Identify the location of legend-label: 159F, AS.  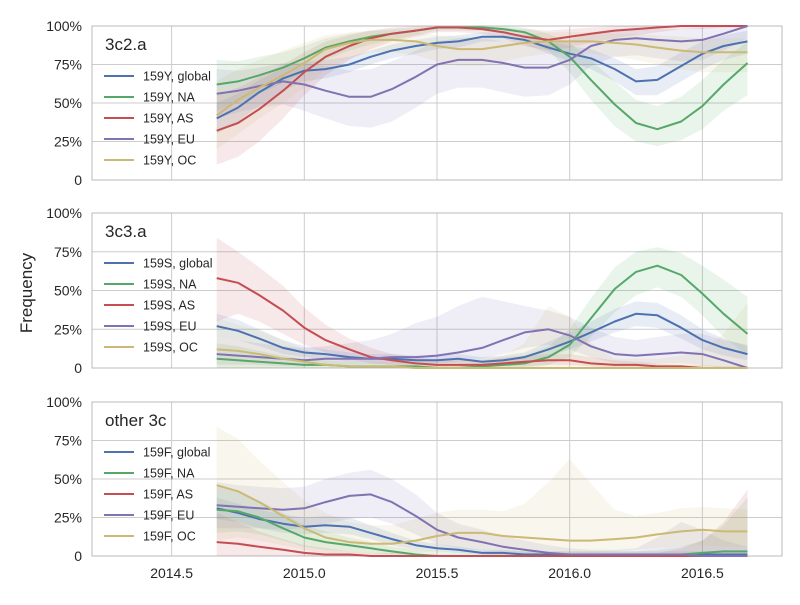
(168, 495).